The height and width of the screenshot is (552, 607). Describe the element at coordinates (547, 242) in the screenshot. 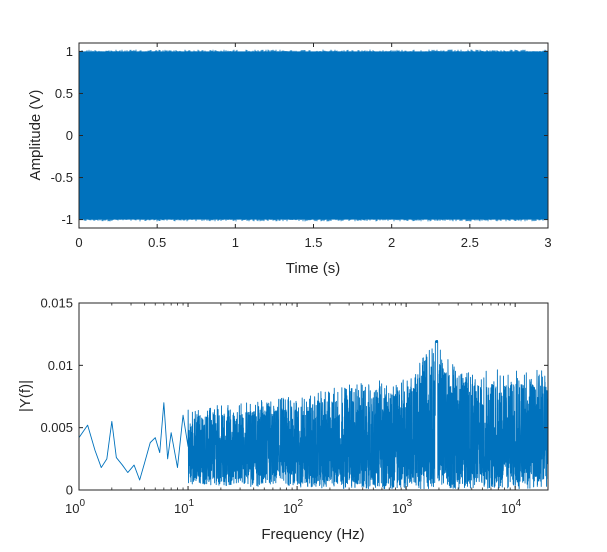

I see `time-x-tick-label: 3` at that location.